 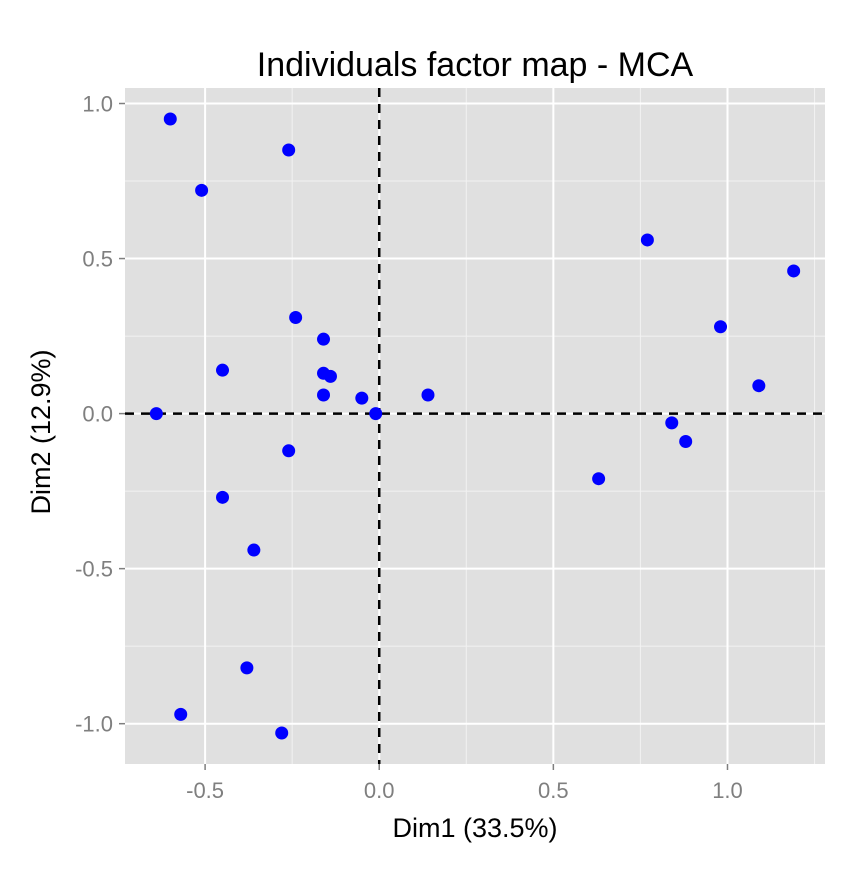 I want to click on x-tick-label: -0.5, so click(x=205, y=790).